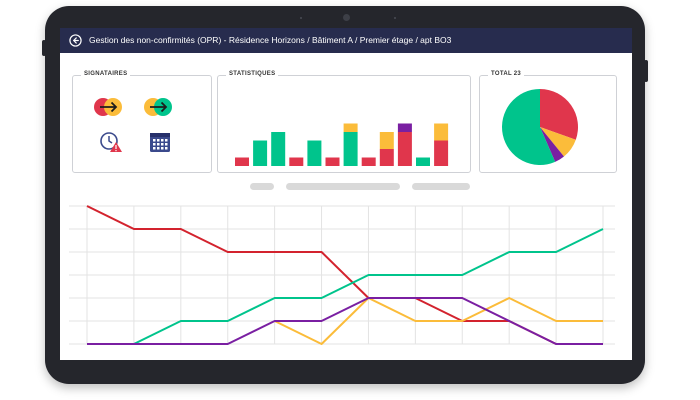 Image resolution: width=700 pixels, height=400 pixels. Describe the element at coordinates (346, 17) in the screenshot. I see `camera-icon` at that location.